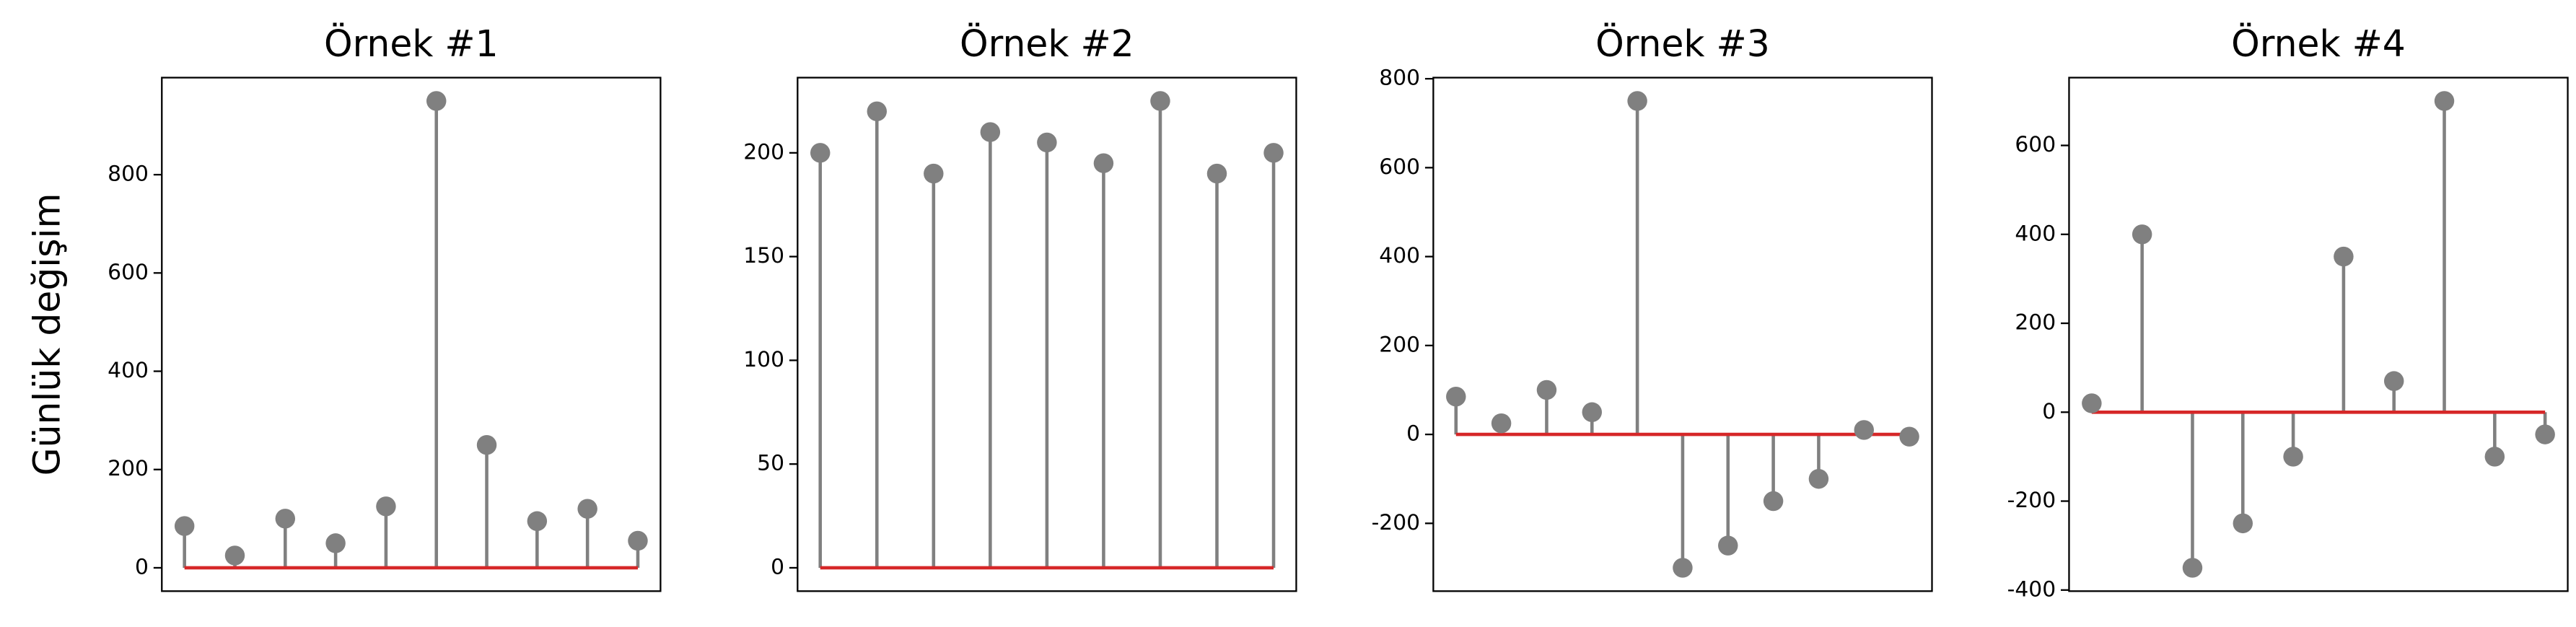  Describe the element at coordinates (411, 43) in the screenshot. I see `chart-title: Örnek #1` at that location.